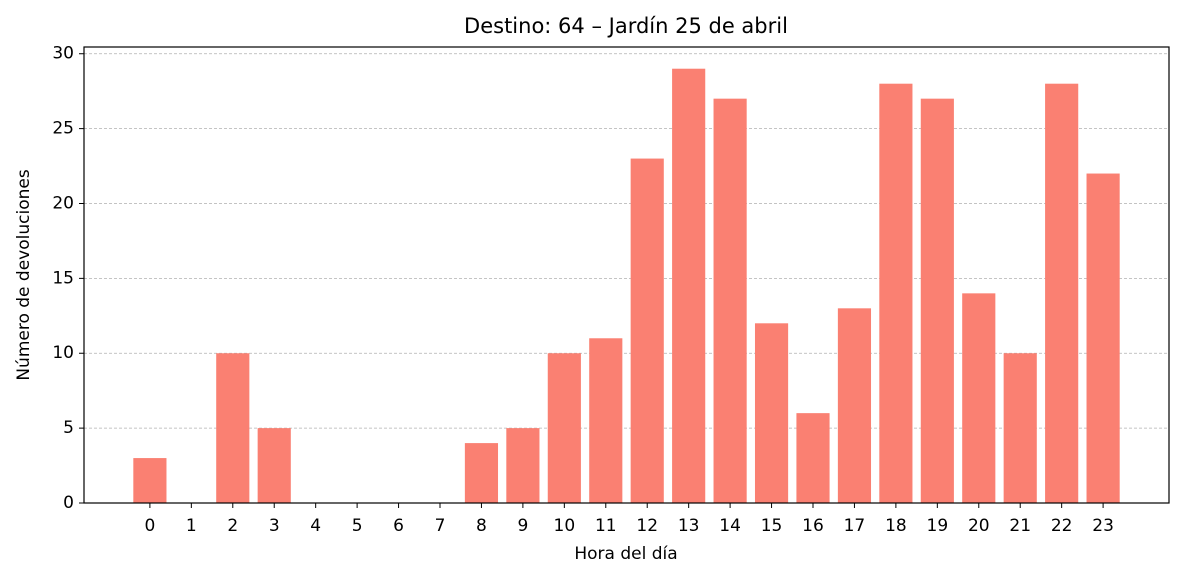 The height and width of the screenshot is (581, 1184). I want to click on x-tick-label: 2, so click(232, 526).